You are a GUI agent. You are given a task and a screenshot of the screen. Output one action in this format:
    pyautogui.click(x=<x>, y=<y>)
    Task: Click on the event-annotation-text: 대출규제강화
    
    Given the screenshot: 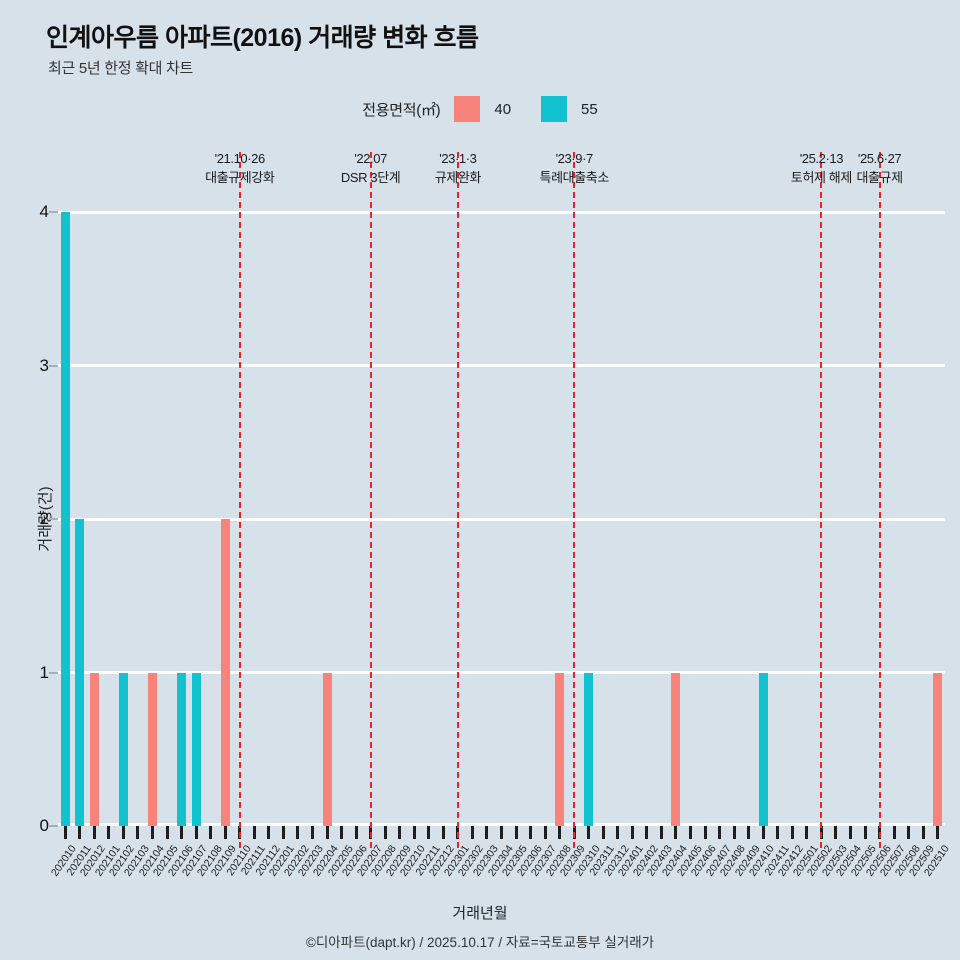 What is the action you would take?
    pyautogui.click(x=240, y=177)
    